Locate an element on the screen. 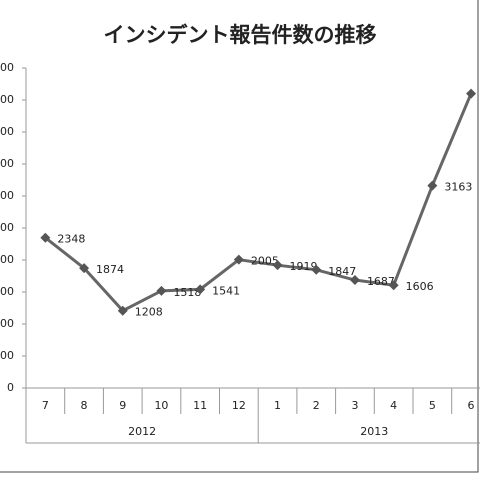 Image resolution: width=480 pixels, height=480 pixels. x-group-label: 2013 is located at coordinates (374, 431).